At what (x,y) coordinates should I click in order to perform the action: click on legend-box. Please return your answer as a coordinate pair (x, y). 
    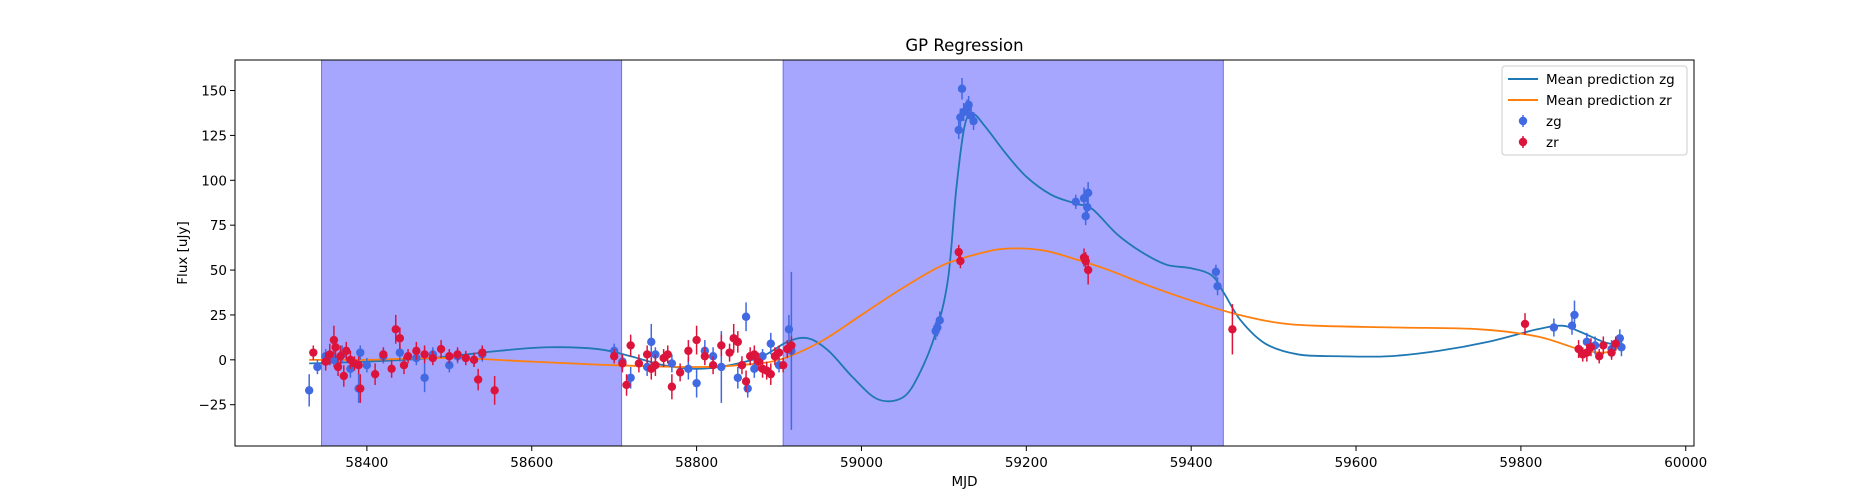
    Looking at the image, I should click on (1594, 110).